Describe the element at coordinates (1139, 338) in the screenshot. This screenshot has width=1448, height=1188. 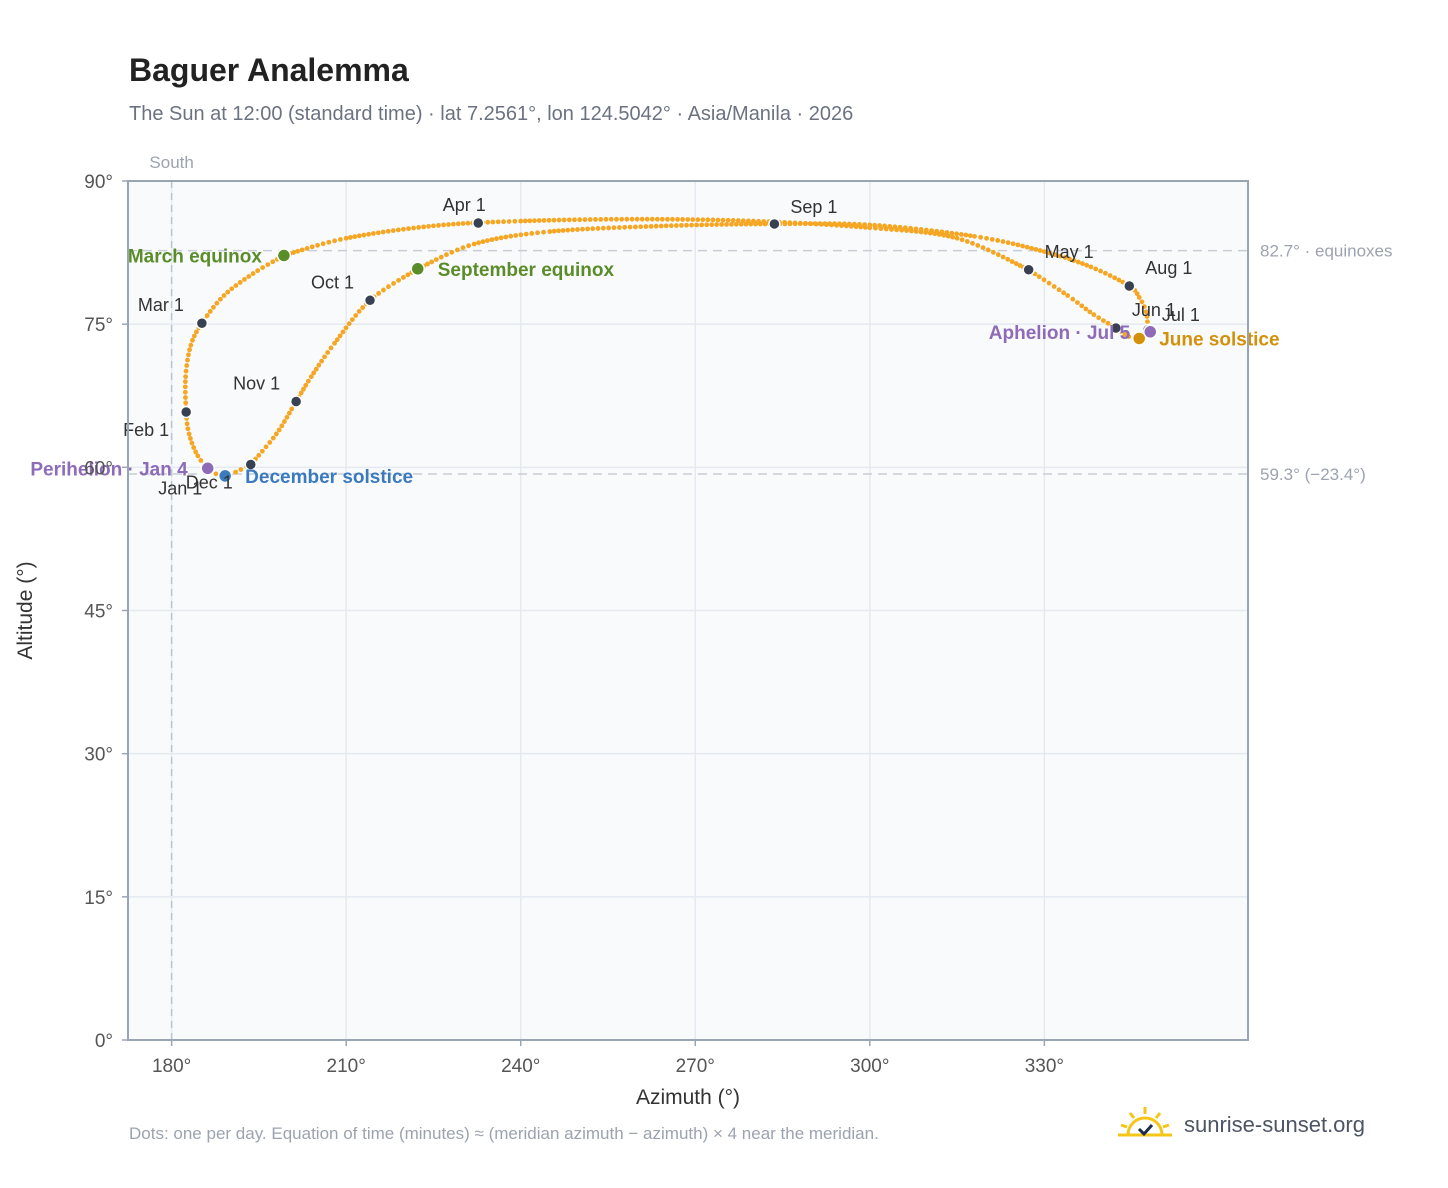
I see `event-marker` at that location.